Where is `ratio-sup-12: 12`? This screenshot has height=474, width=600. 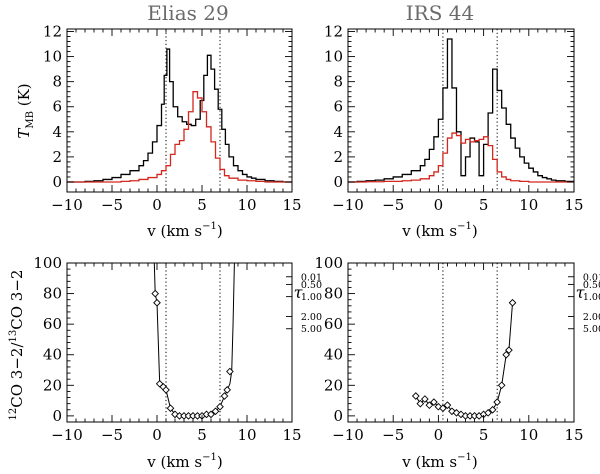 ratio-sup-12: 12 is located at coordinates (13, 414).